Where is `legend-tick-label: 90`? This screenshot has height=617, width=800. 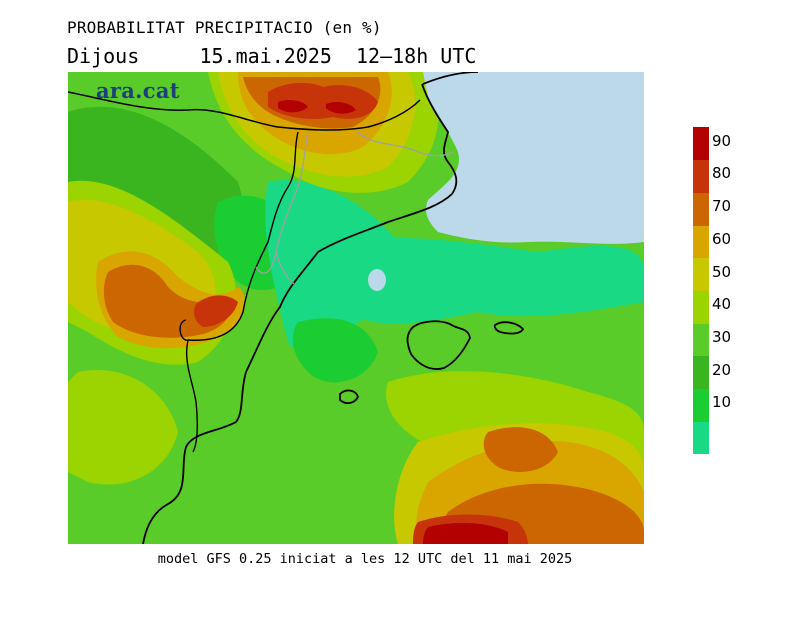 legend-tick-label: 90 is located at coordinates (722, 140).